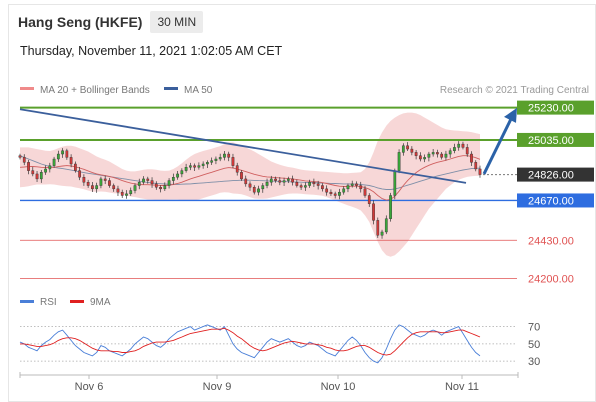  Describe the element at coordinates (89, 387) in the screenshot. I see `x-tick-label: Nov 6` at that location.